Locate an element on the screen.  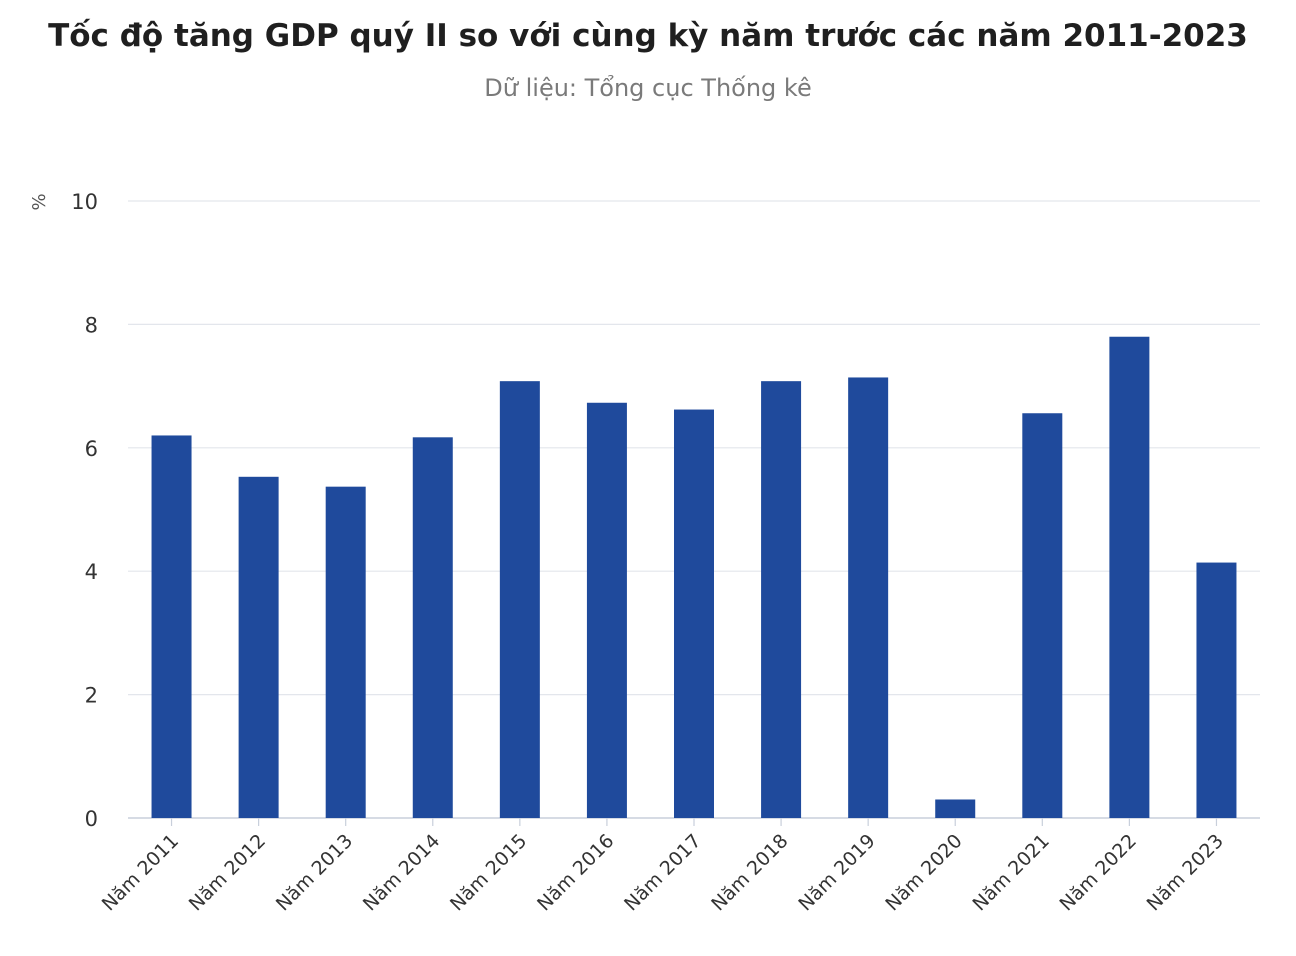
y-axis-label: % is located at coordinates (39, 201).